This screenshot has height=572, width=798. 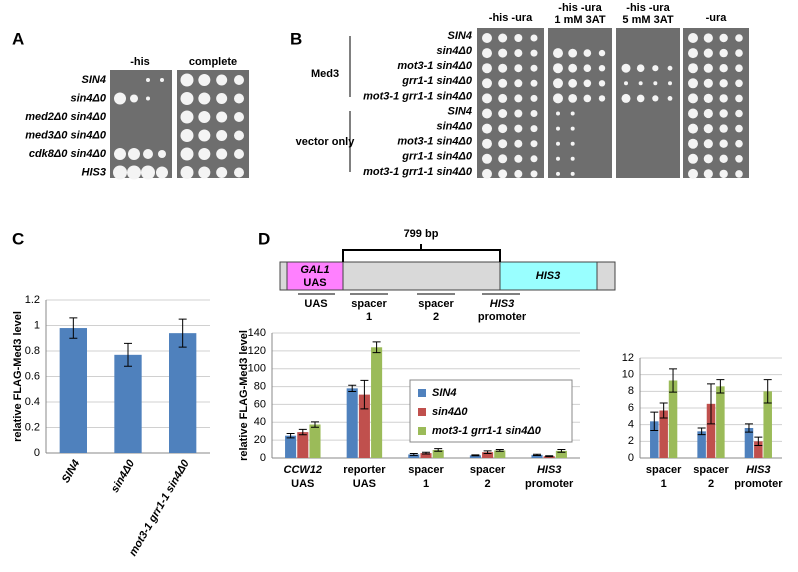 I want to click on plate, so click(x=648, y=103).